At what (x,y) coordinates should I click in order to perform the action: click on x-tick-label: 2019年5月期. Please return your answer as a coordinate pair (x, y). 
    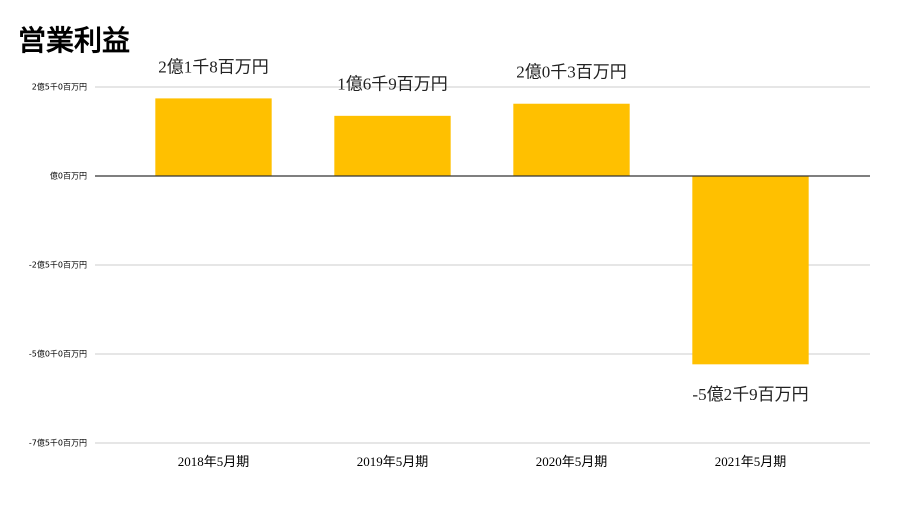
    Looking at the image, I should click on (393, 461).